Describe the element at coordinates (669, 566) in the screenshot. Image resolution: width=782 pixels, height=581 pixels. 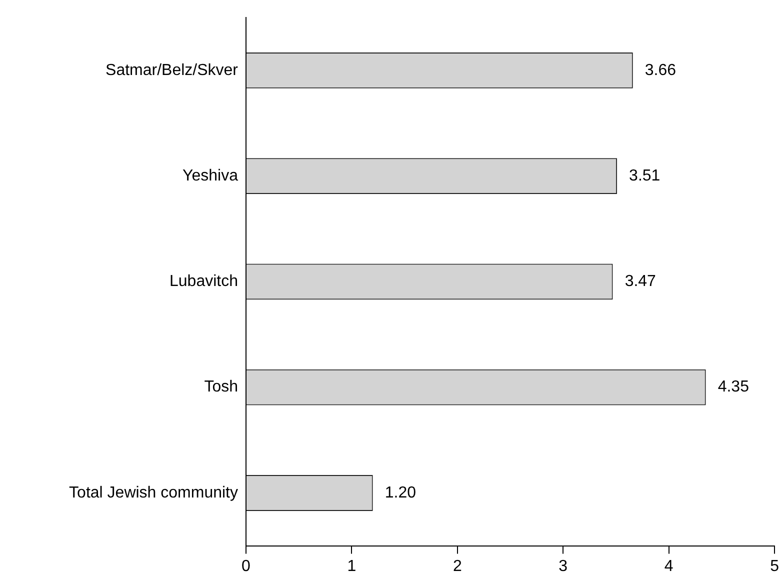
I see `x-tick-label: 4` at that location.